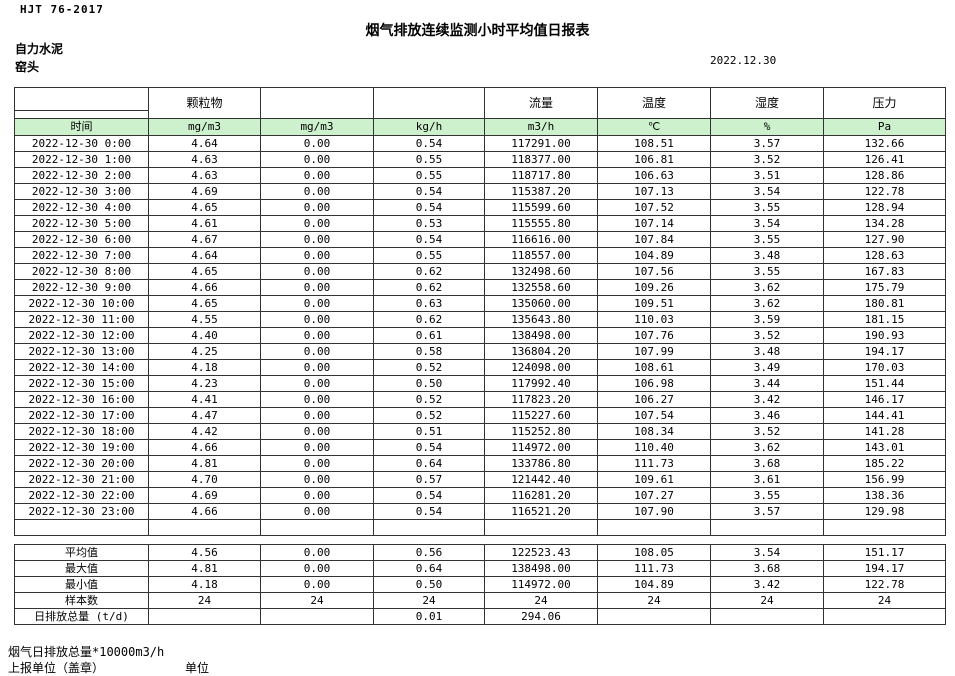 The height and width of the screenshot is (676, 955). What do you see at coordinates (204, 127) in the screenshot?
I see `unit-header: mg/m3` at bounding box center [204, 127].